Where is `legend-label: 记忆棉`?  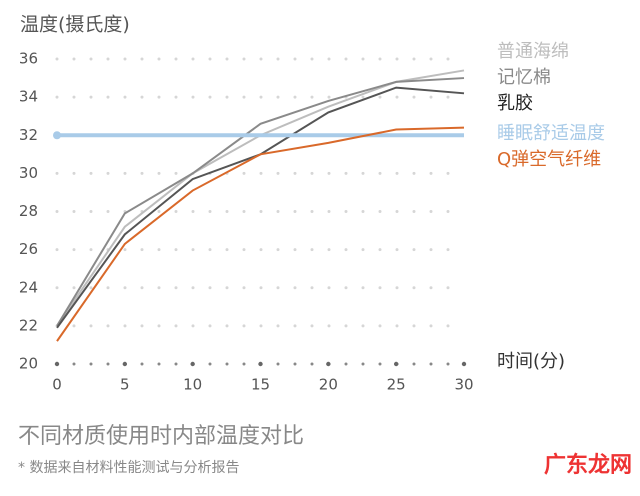
legend-label: 记忆棉 is located at coordinates (524, 77).